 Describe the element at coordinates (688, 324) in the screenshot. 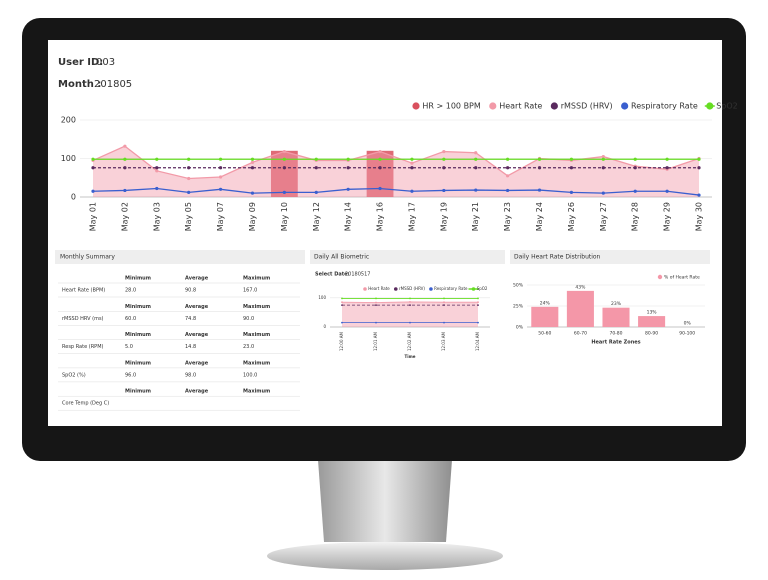

I see `value-label: 0%` at that location.